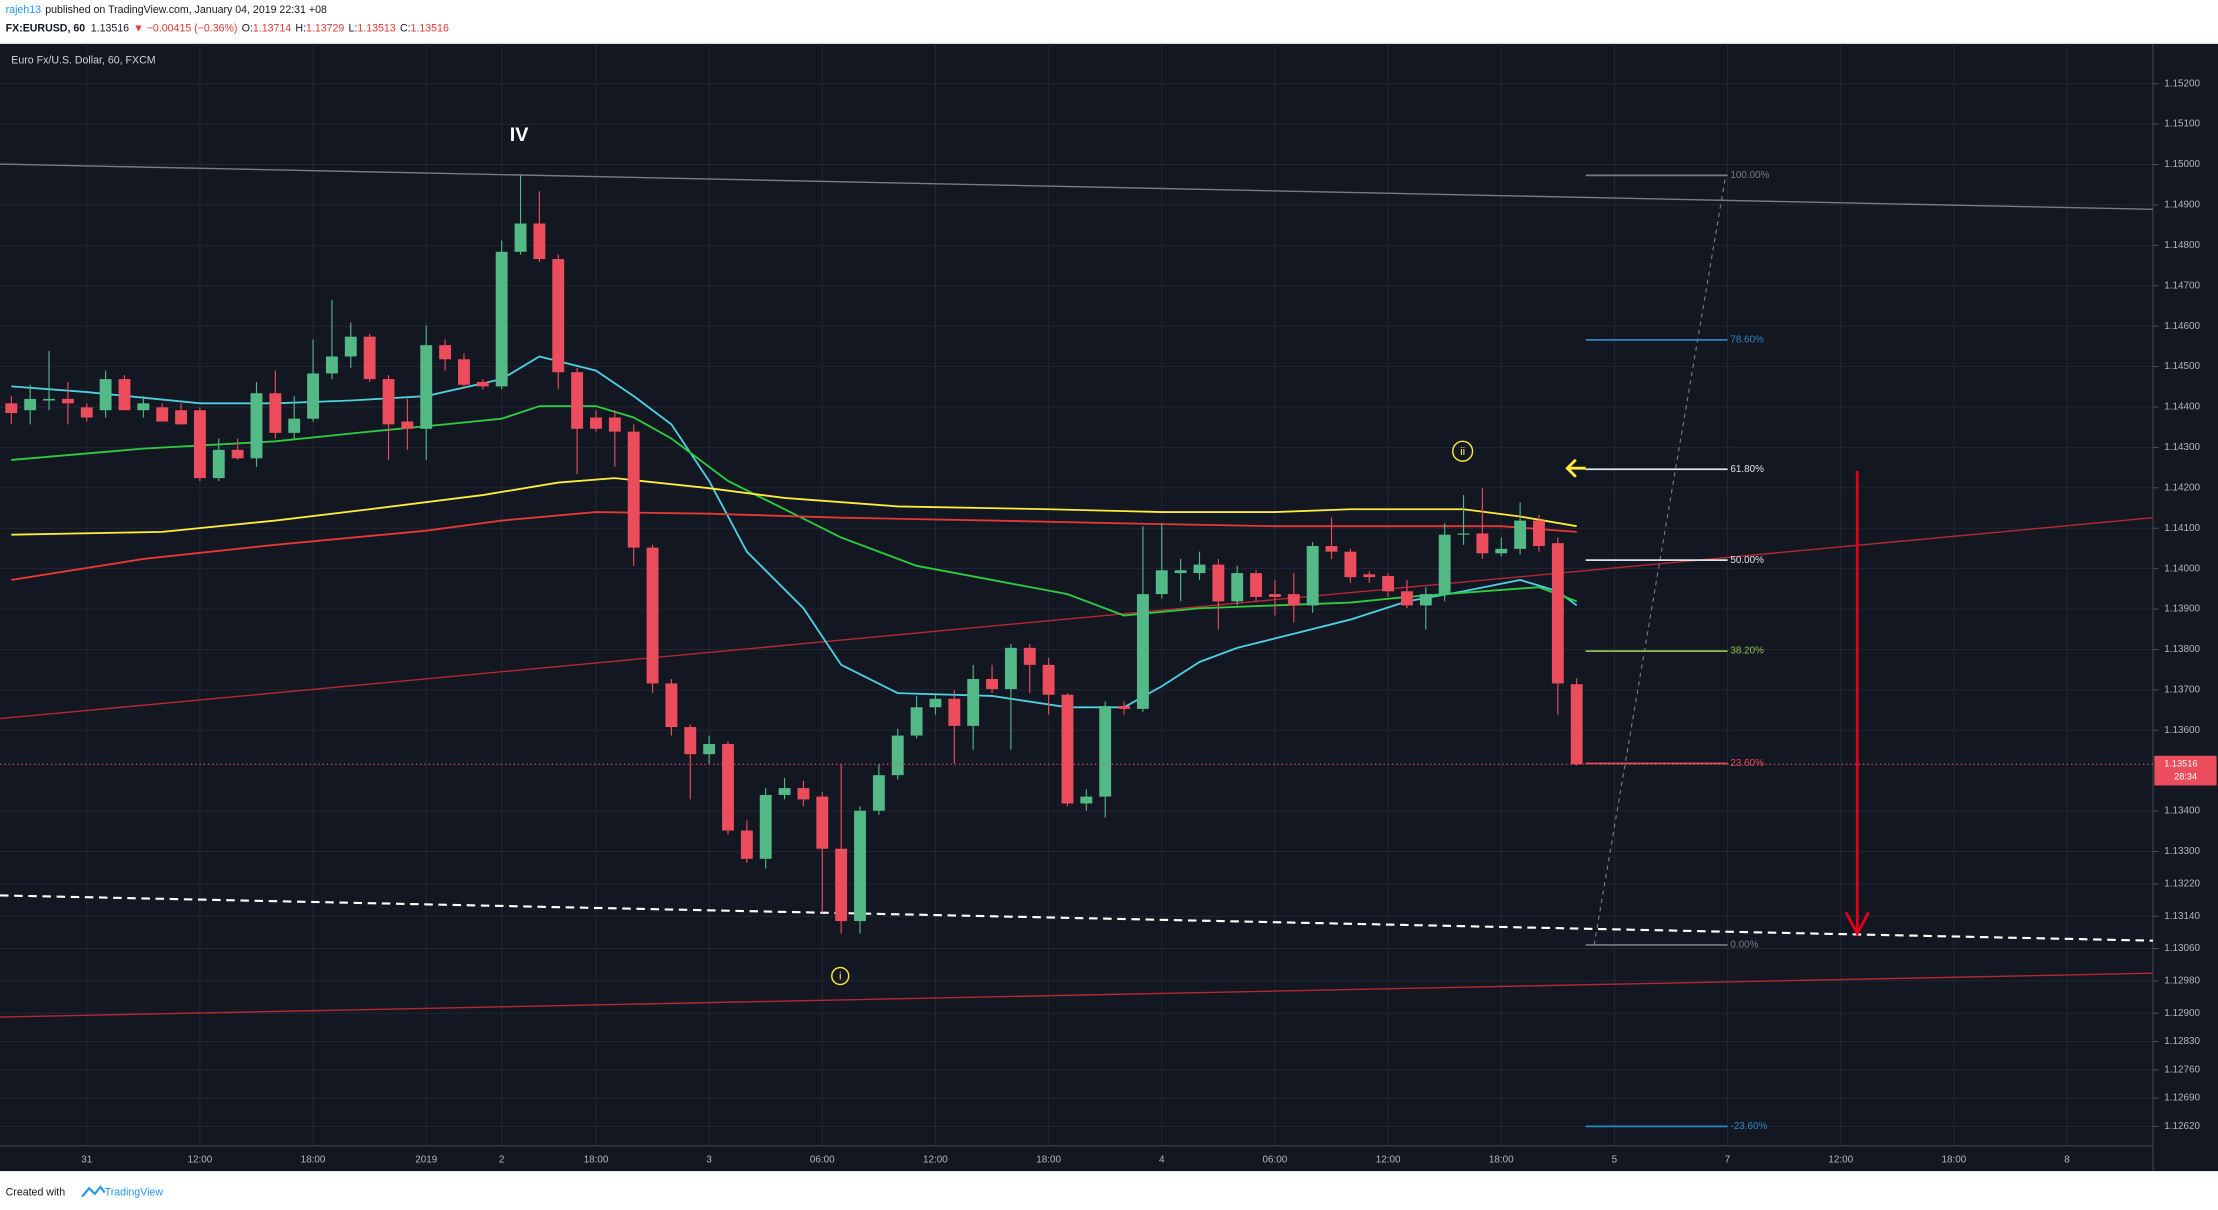 This screenshot has height=1210, width=2218. I want to click on wave-label: IV, so click(520, 135).